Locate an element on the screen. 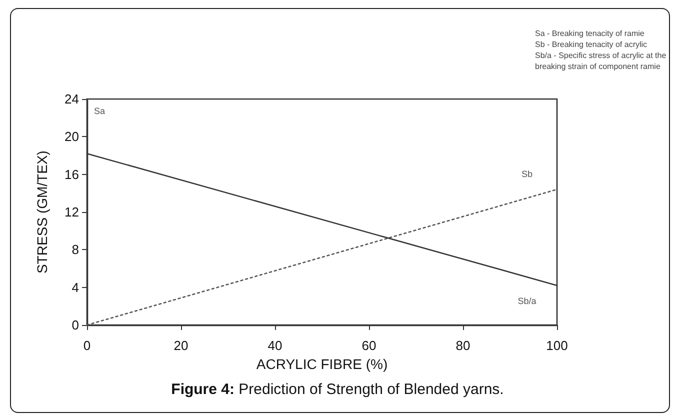 The width and height of the screenshot is (675, 419). y-axis-title: STRESS (GM/TEX) is located at coordinates (42, 212).